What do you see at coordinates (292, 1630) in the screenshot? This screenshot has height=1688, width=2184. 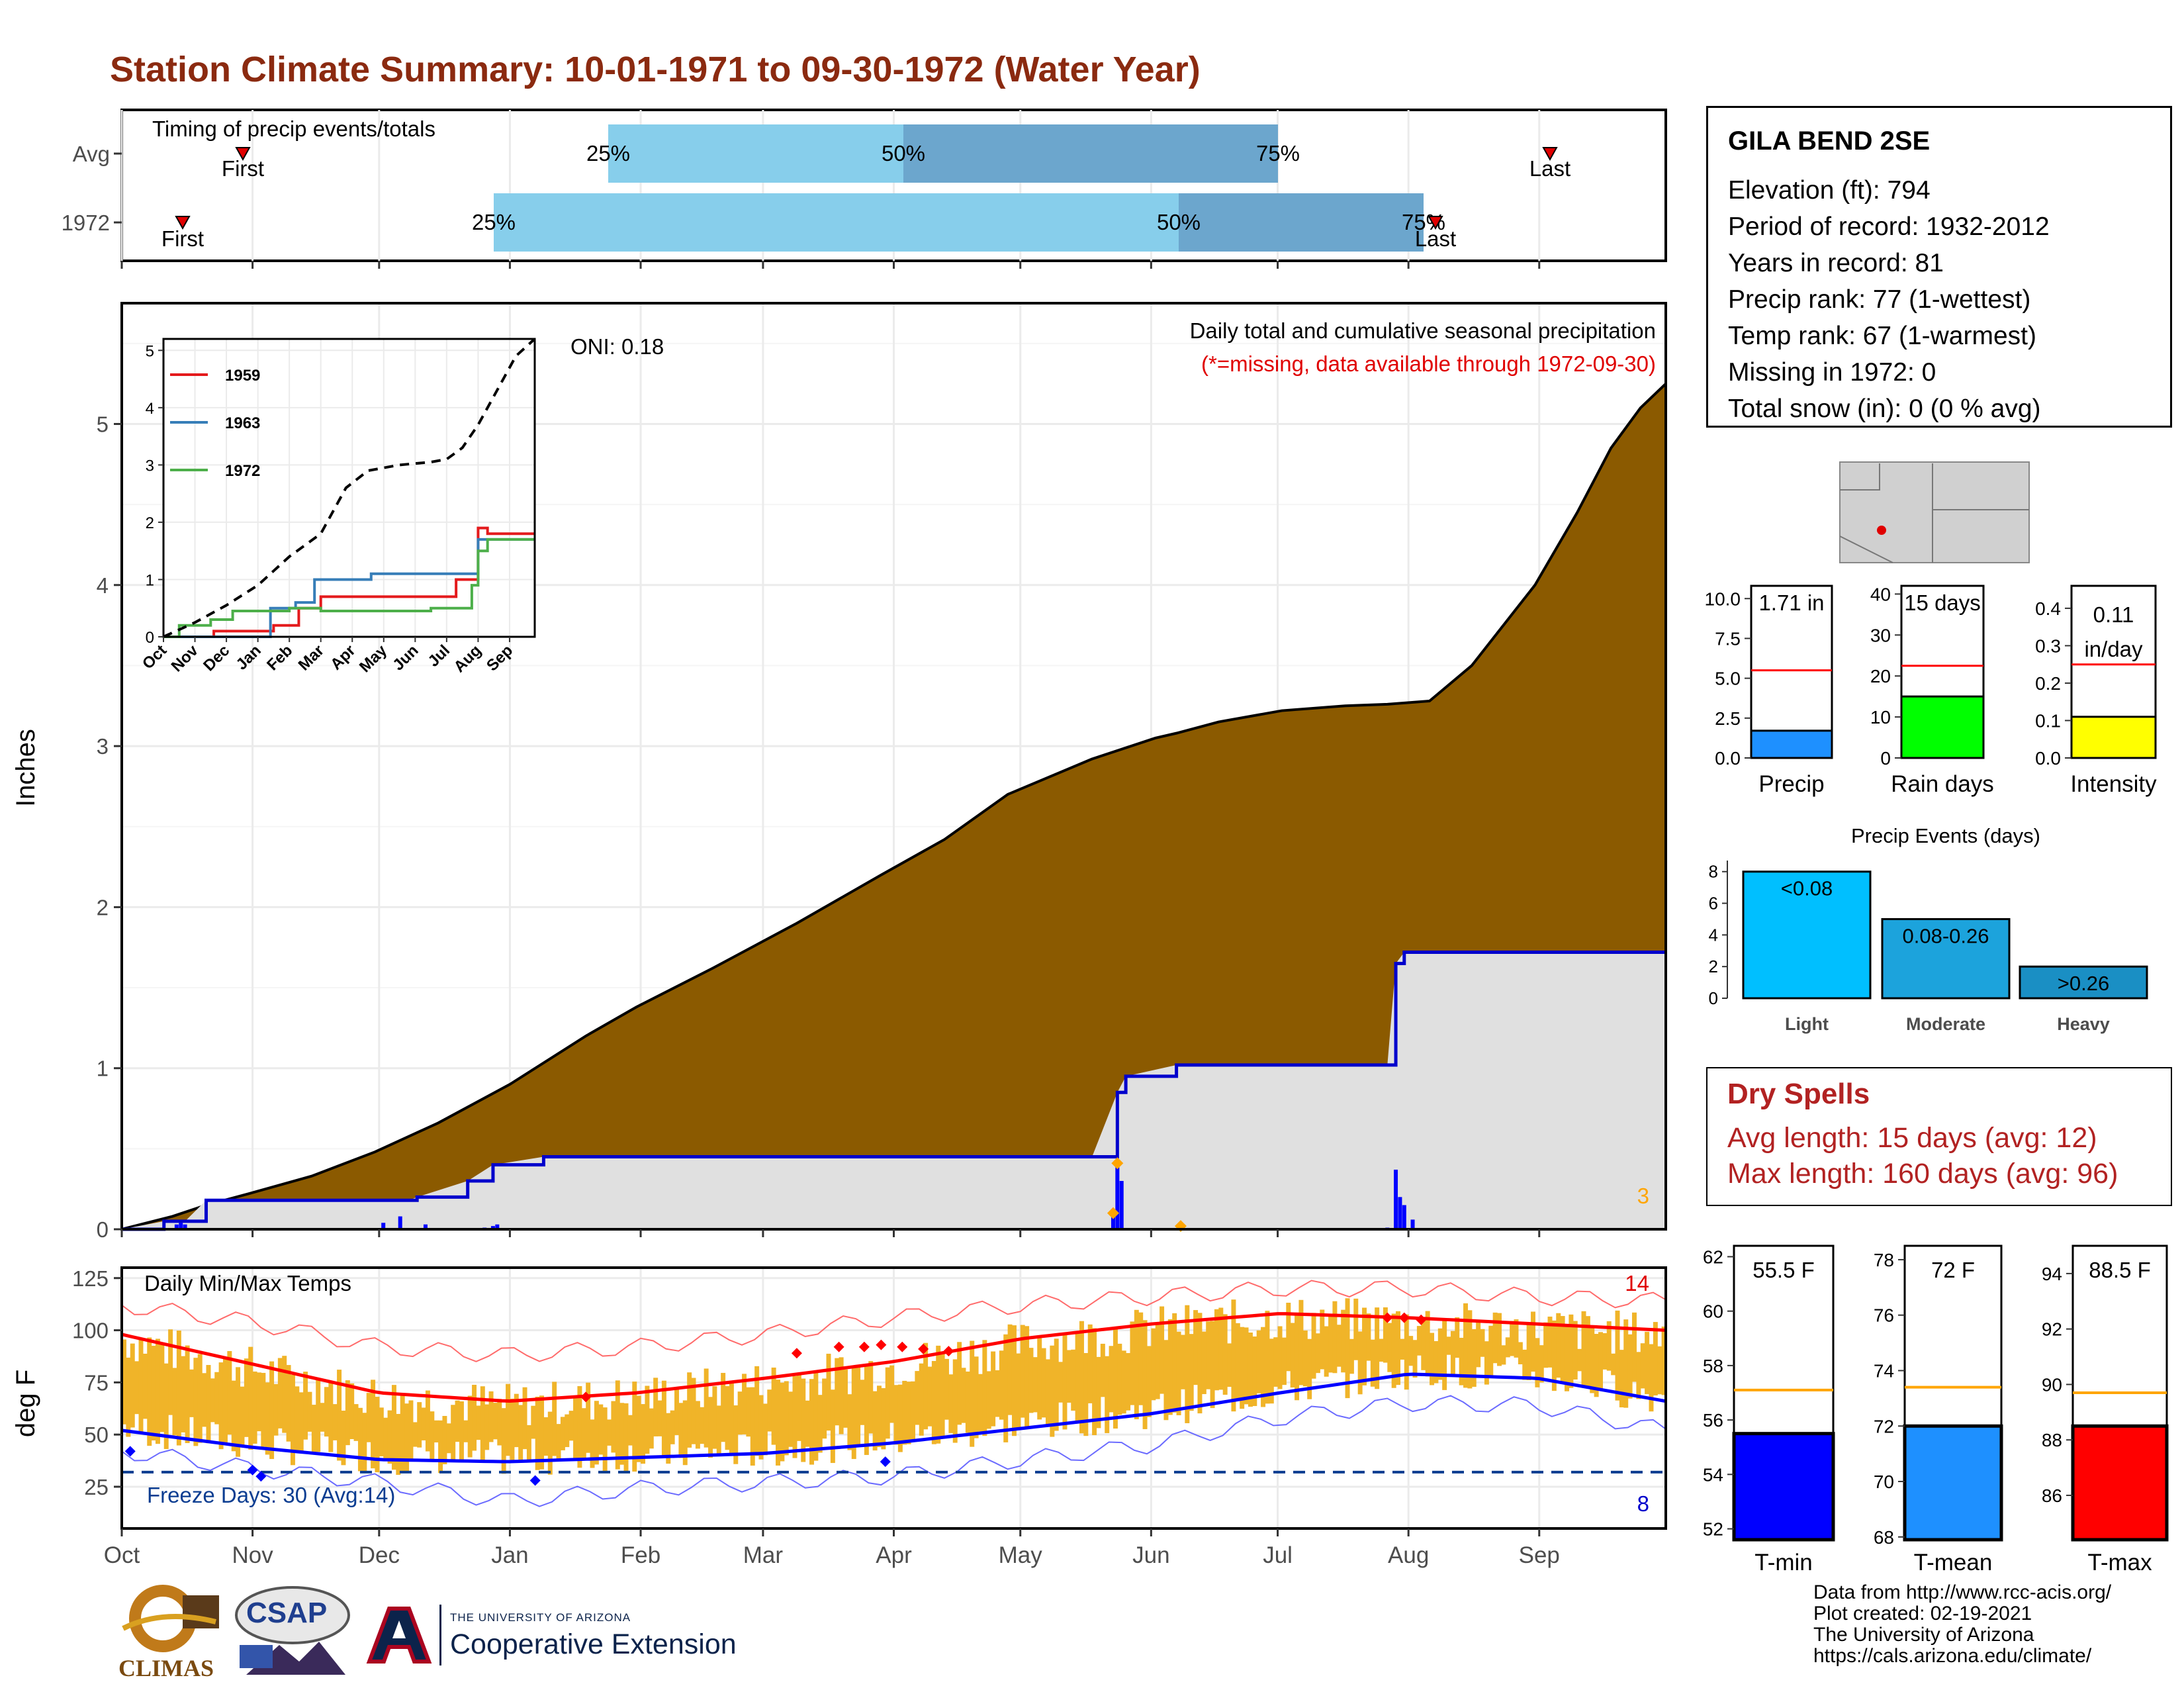 I see `csap-logo-graphic` at bounding box center [292, 1630].